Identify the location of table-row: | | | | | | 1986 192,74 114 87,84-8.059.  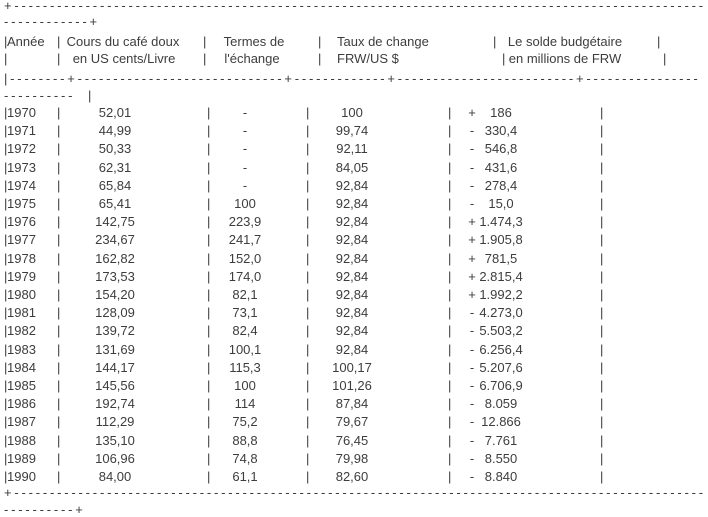
(354, 404).